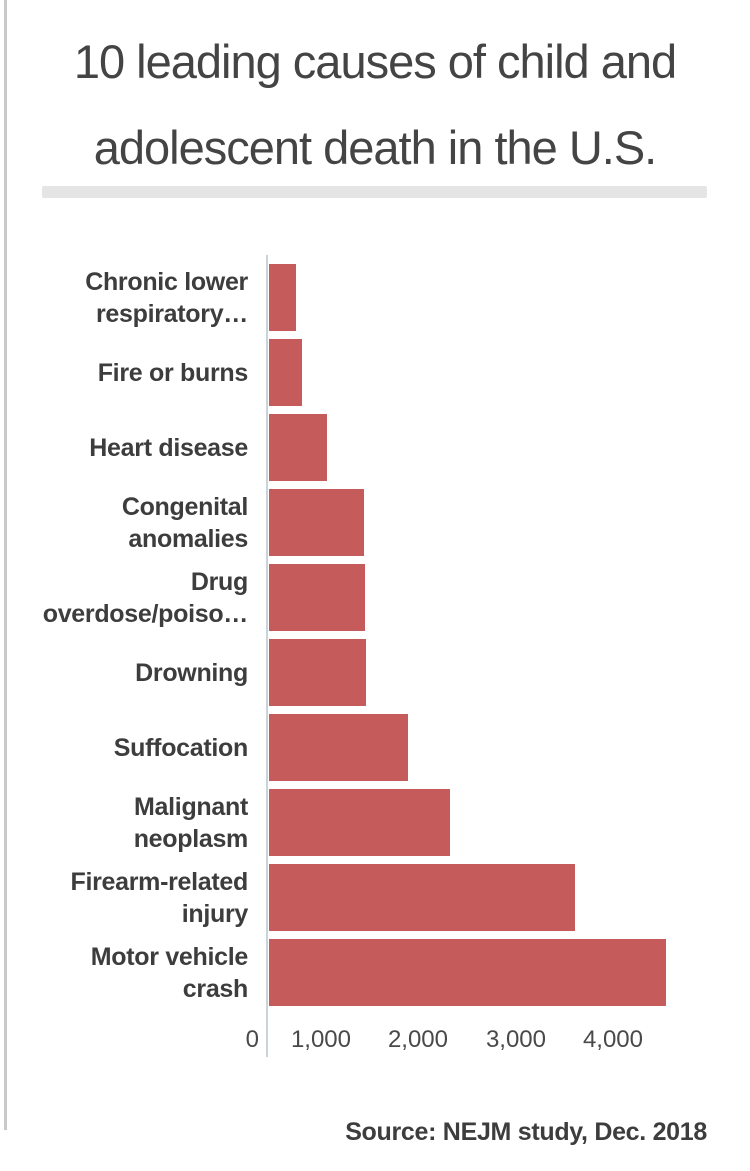 The image size is (750, 1171). I want to click on chart-title-line2: adolescent death in the U.S., so click(375, 147).